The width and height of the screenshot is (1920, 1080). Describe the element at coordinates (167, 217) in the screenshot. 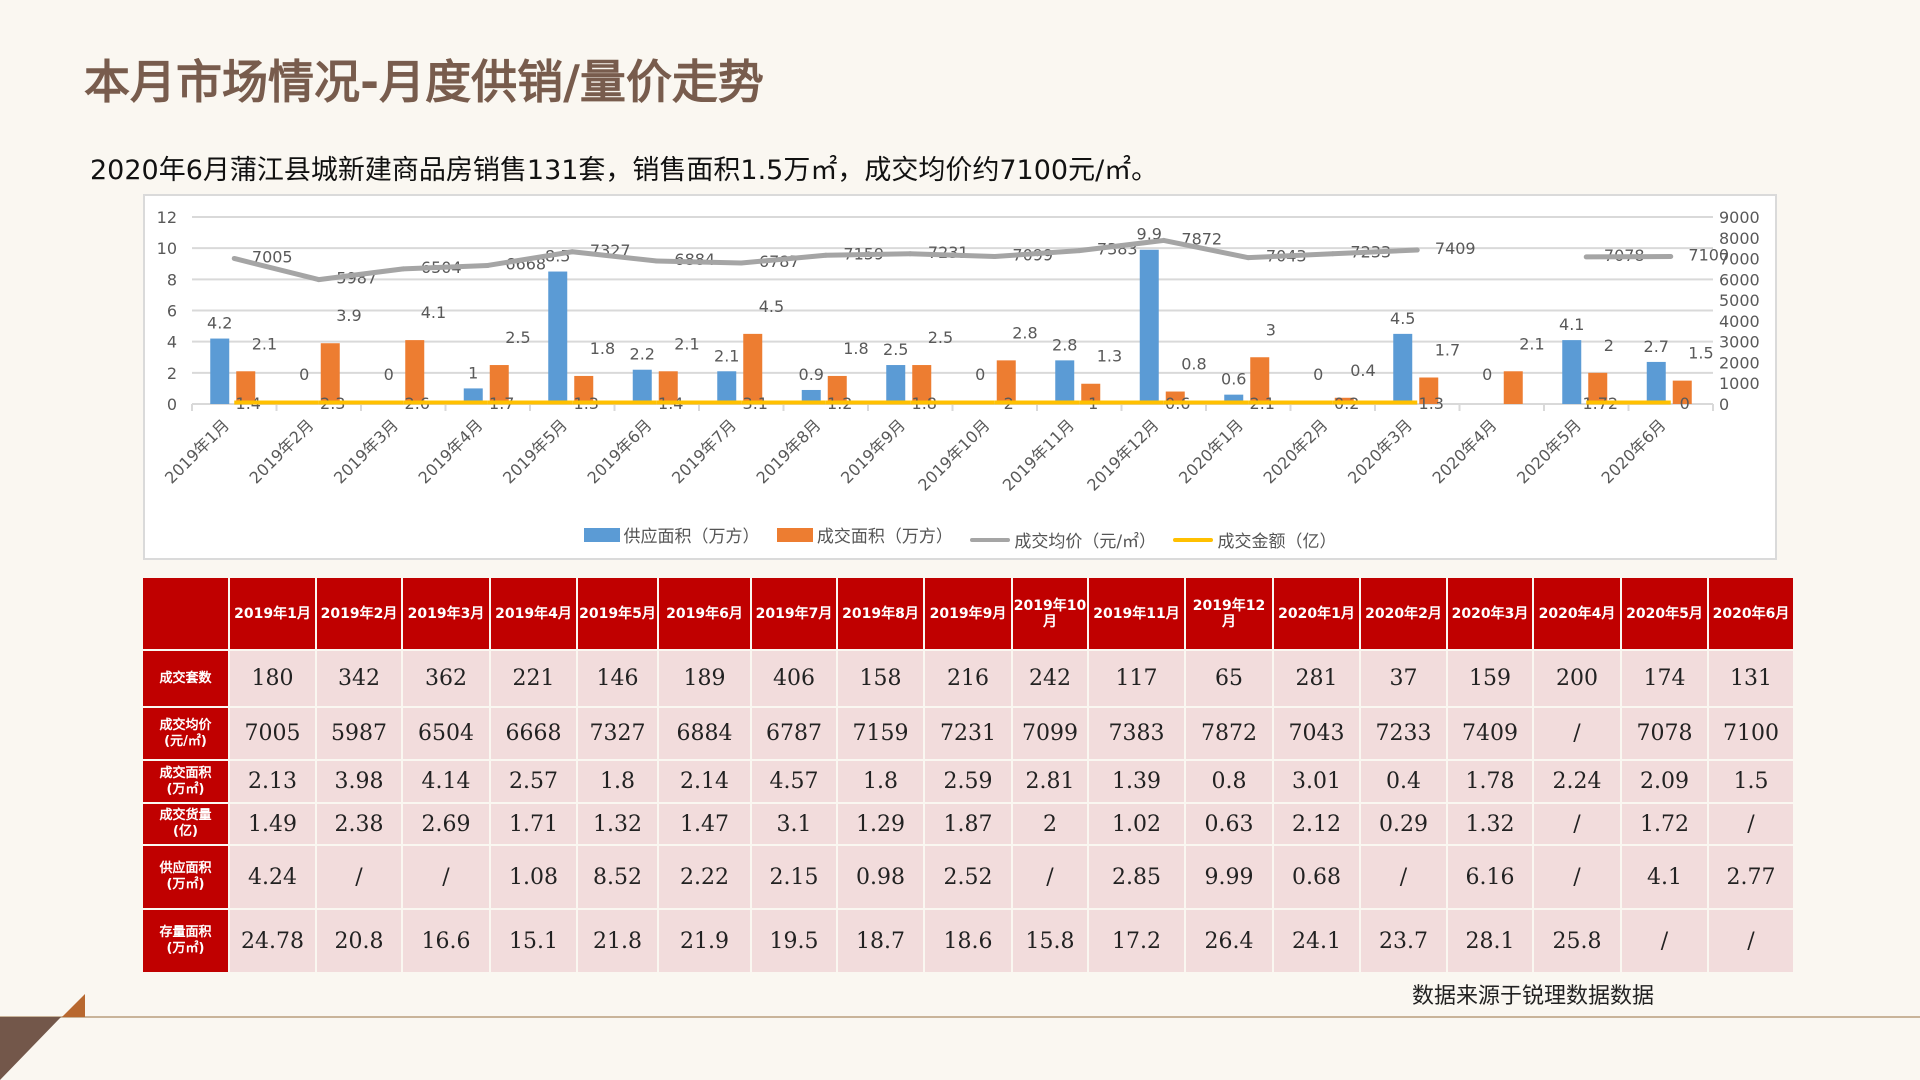

I see `left-axis-tick: 12` at that location.